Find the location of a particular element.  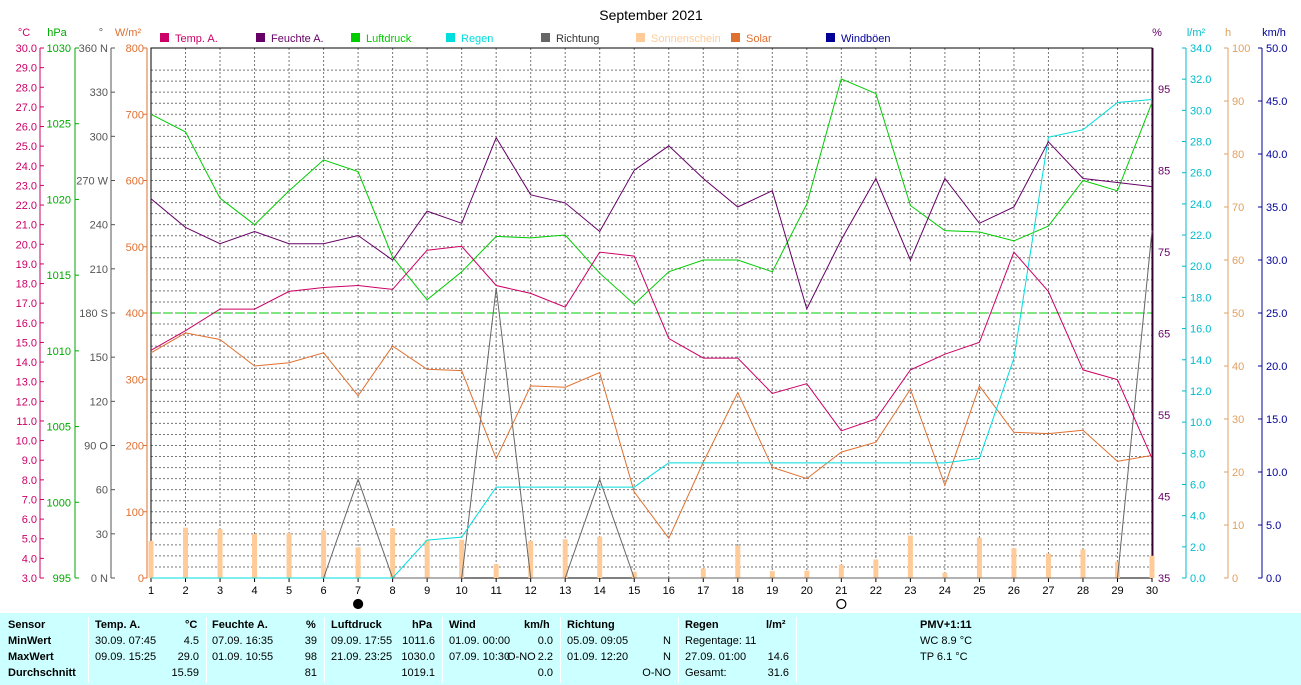

rain-total-value: 31.6 is located at coordinates (778, 673).